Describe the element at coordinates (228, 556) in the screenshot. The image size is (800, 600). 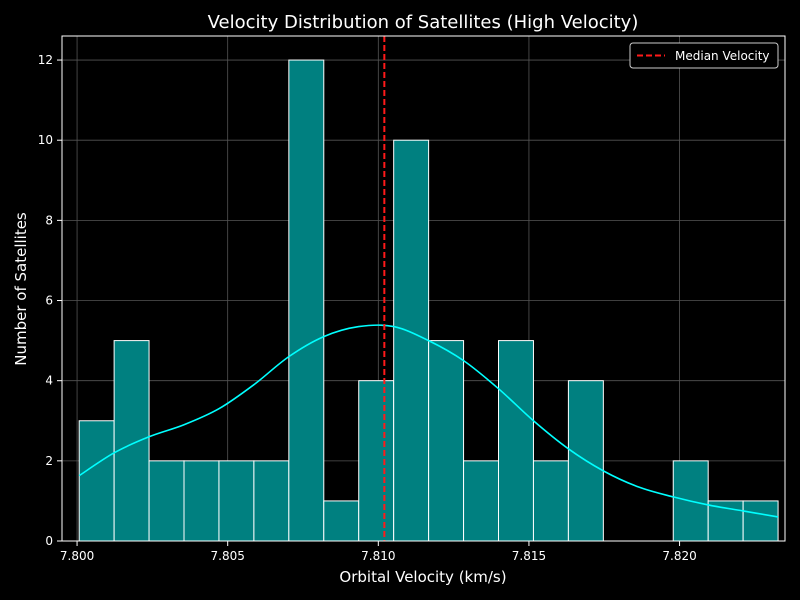
I see `x-tick-label: 7.805` at that location.